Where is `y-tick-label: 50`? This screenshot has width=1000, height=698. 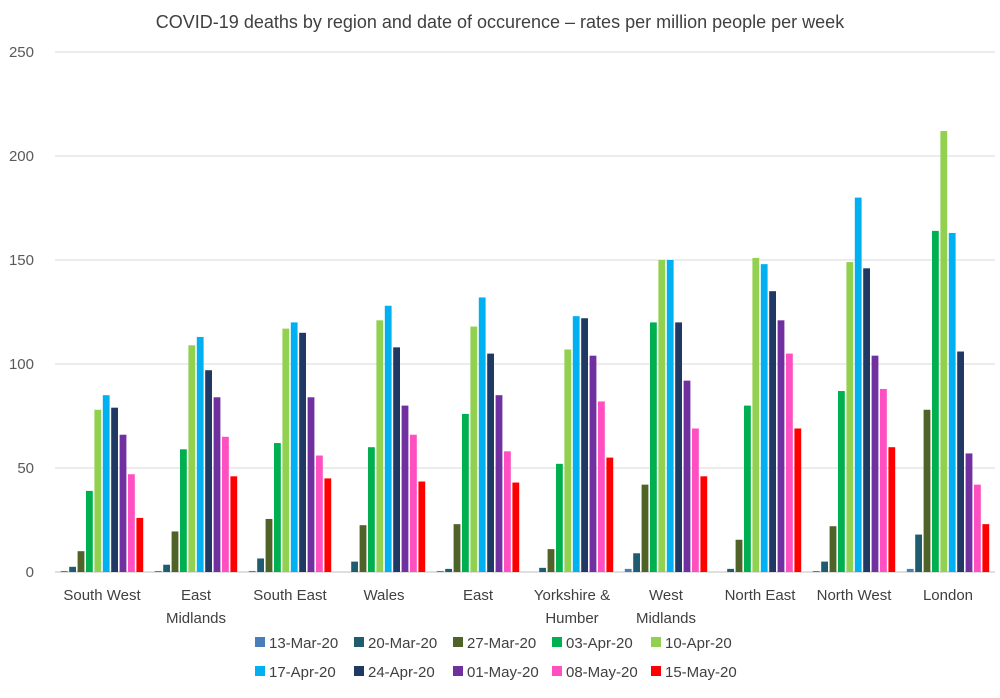 y-tick-label: 50 is located at coordinates (25, 468).